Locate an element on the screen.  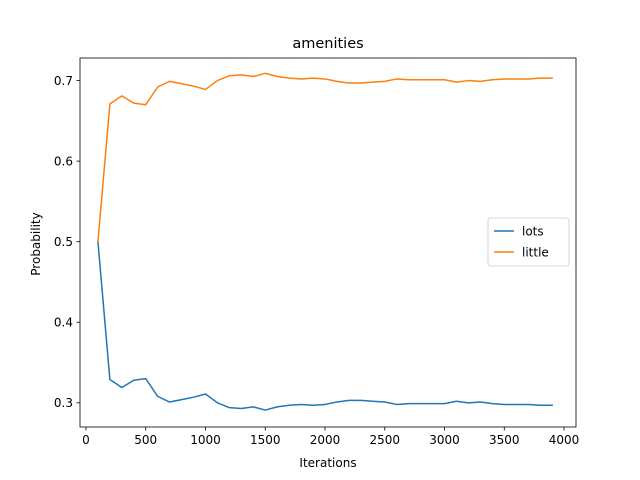
y-tick-label: 0.6 is located at coordinates (63, 161).